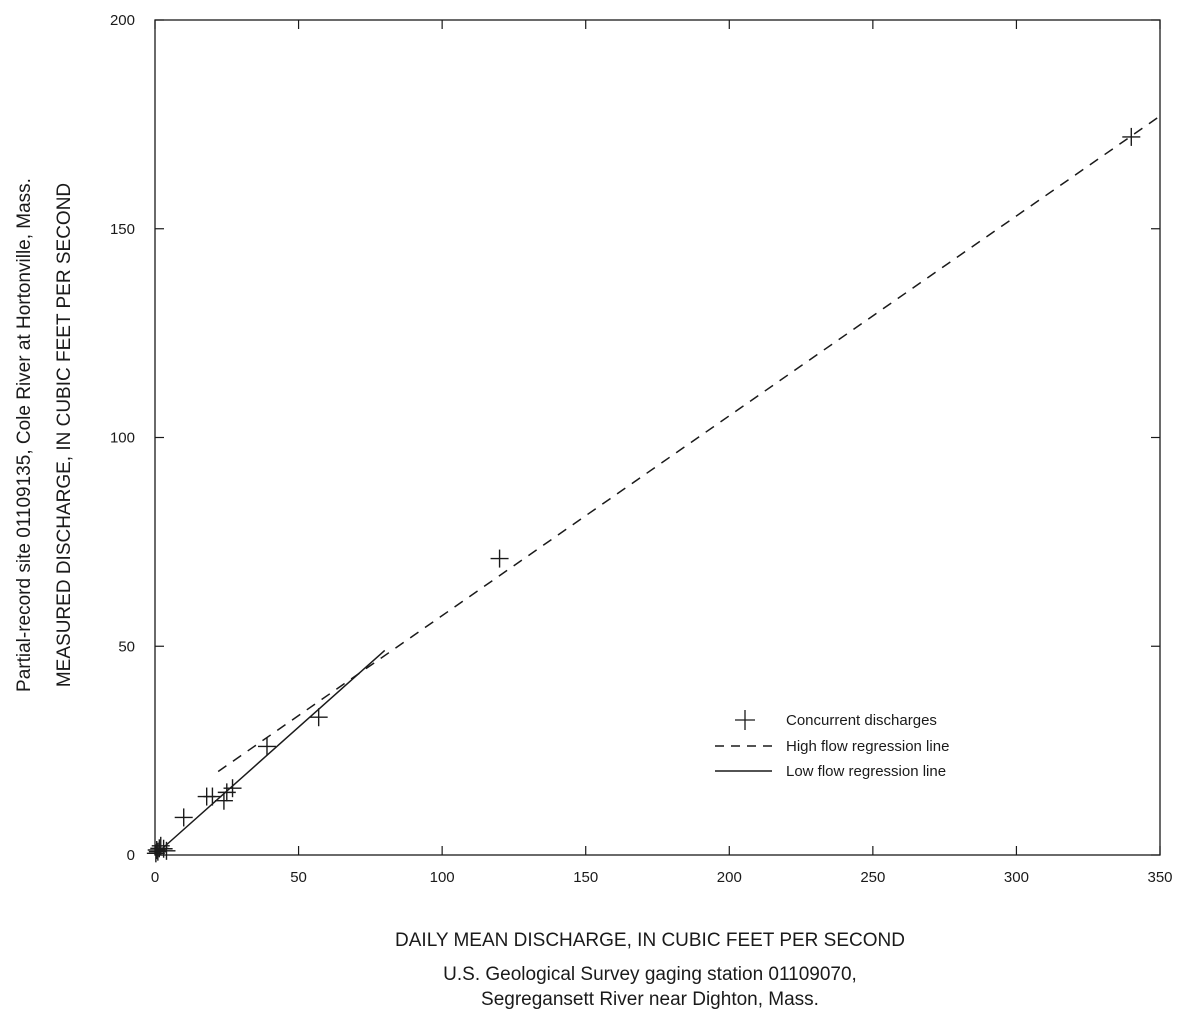  I want to click on low-flow-regression-line, so click(270, 752).